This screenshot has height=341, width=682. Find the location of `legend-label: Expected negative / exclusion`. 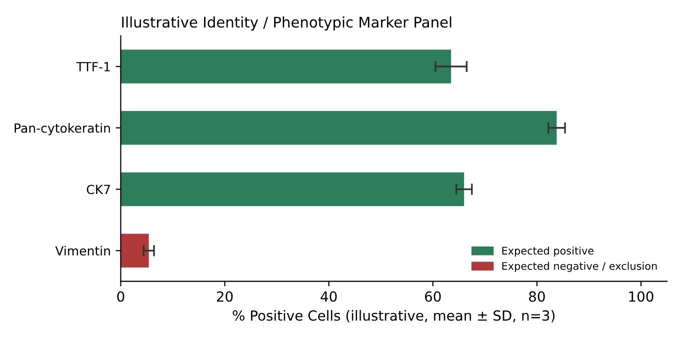

legend-label: Expected negative / exclusion is located at coordinates (579, 267).